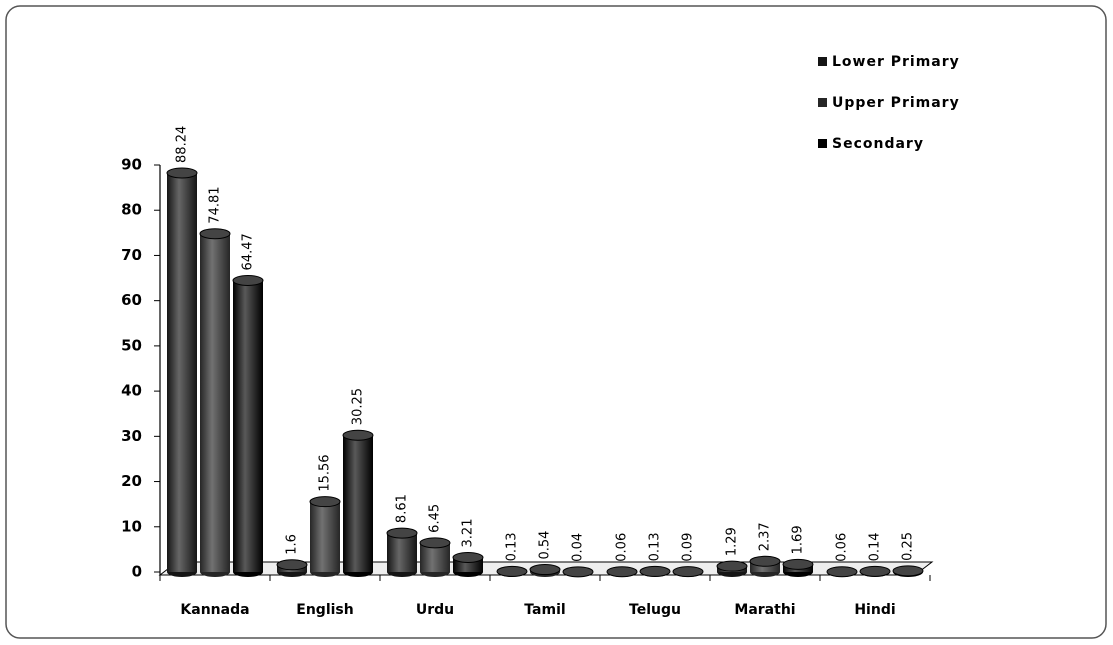 This screenshot has height=645, width=1113. I want to click on x-tick-label: Telugu, so click(655, 610).